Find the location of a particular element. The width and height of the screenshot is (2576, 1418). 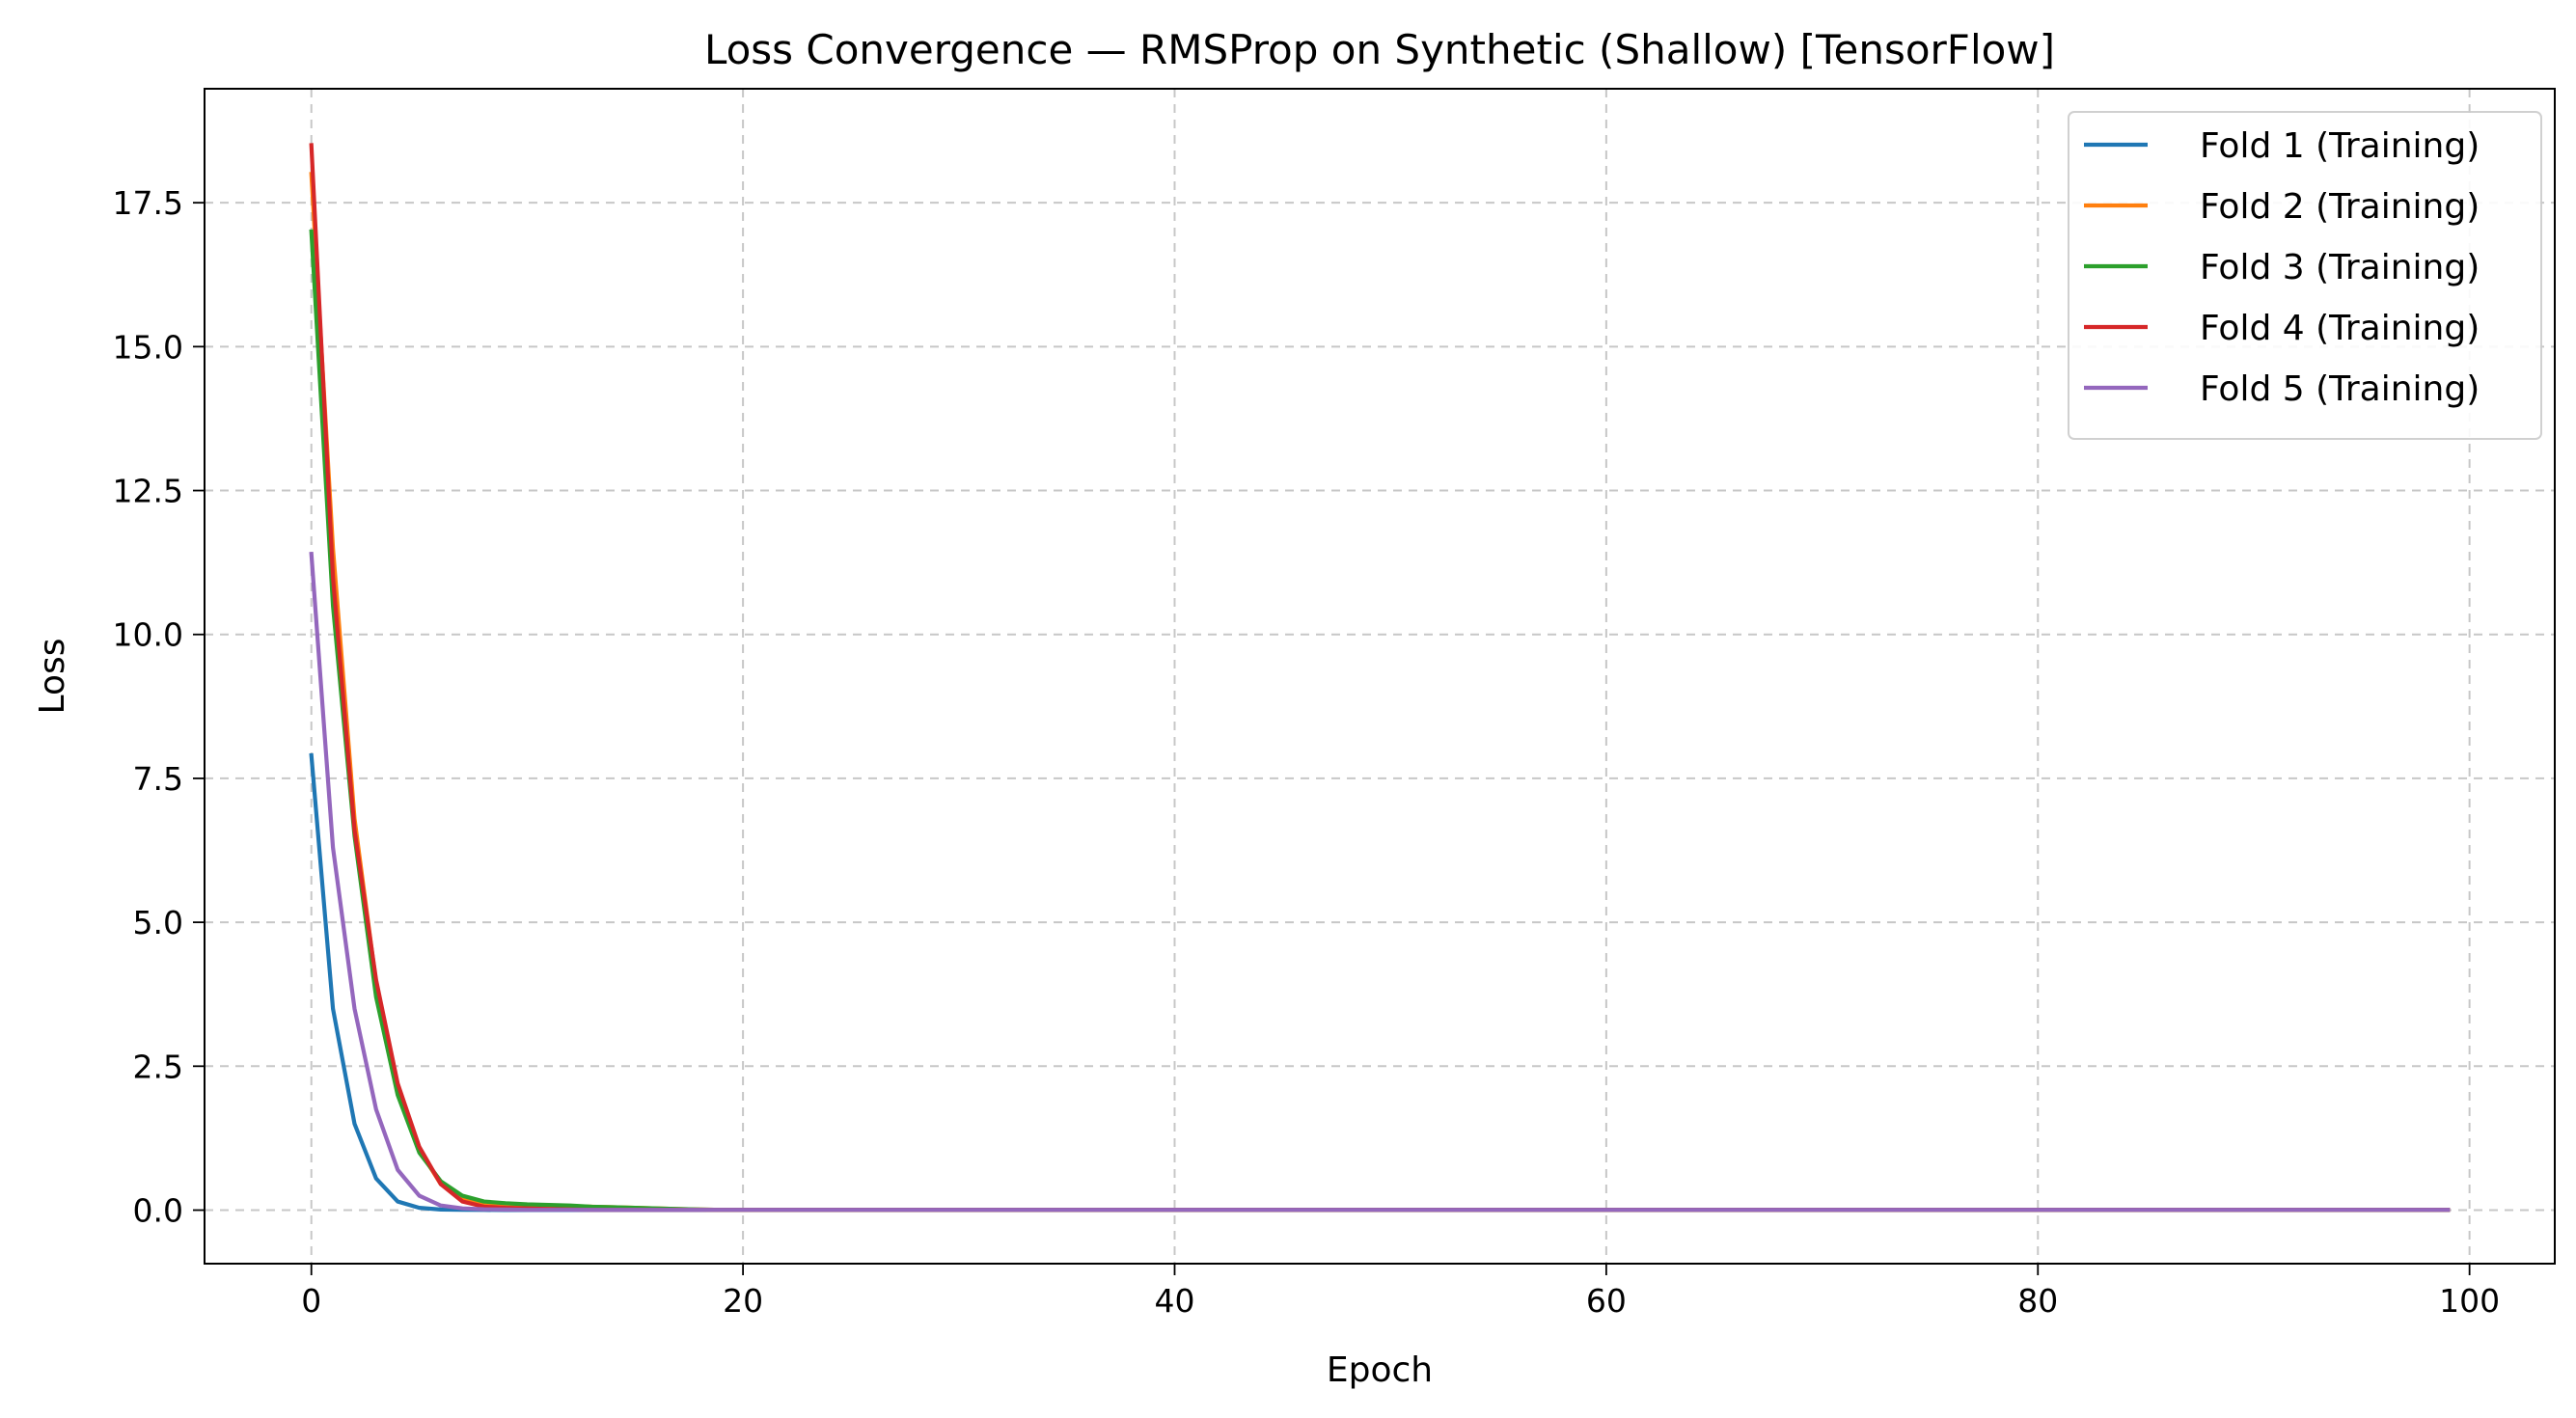

legend-label-fold-2: Fold 2 (Training) is located at coordinates (2340, 207).